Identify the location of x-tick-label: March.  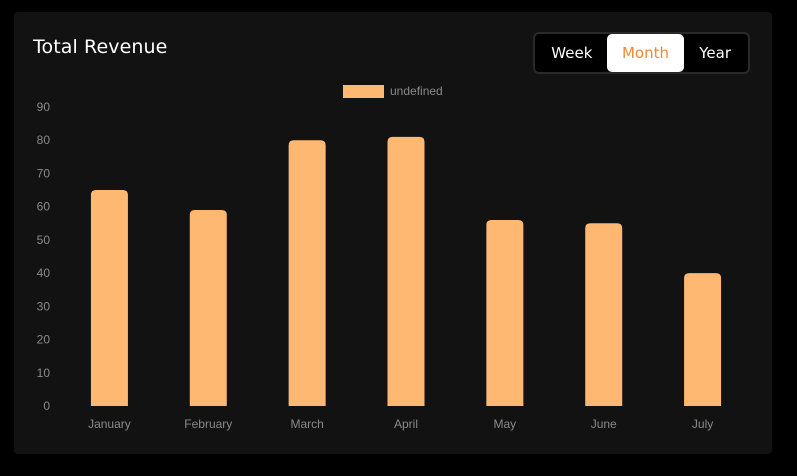
(306, 424).